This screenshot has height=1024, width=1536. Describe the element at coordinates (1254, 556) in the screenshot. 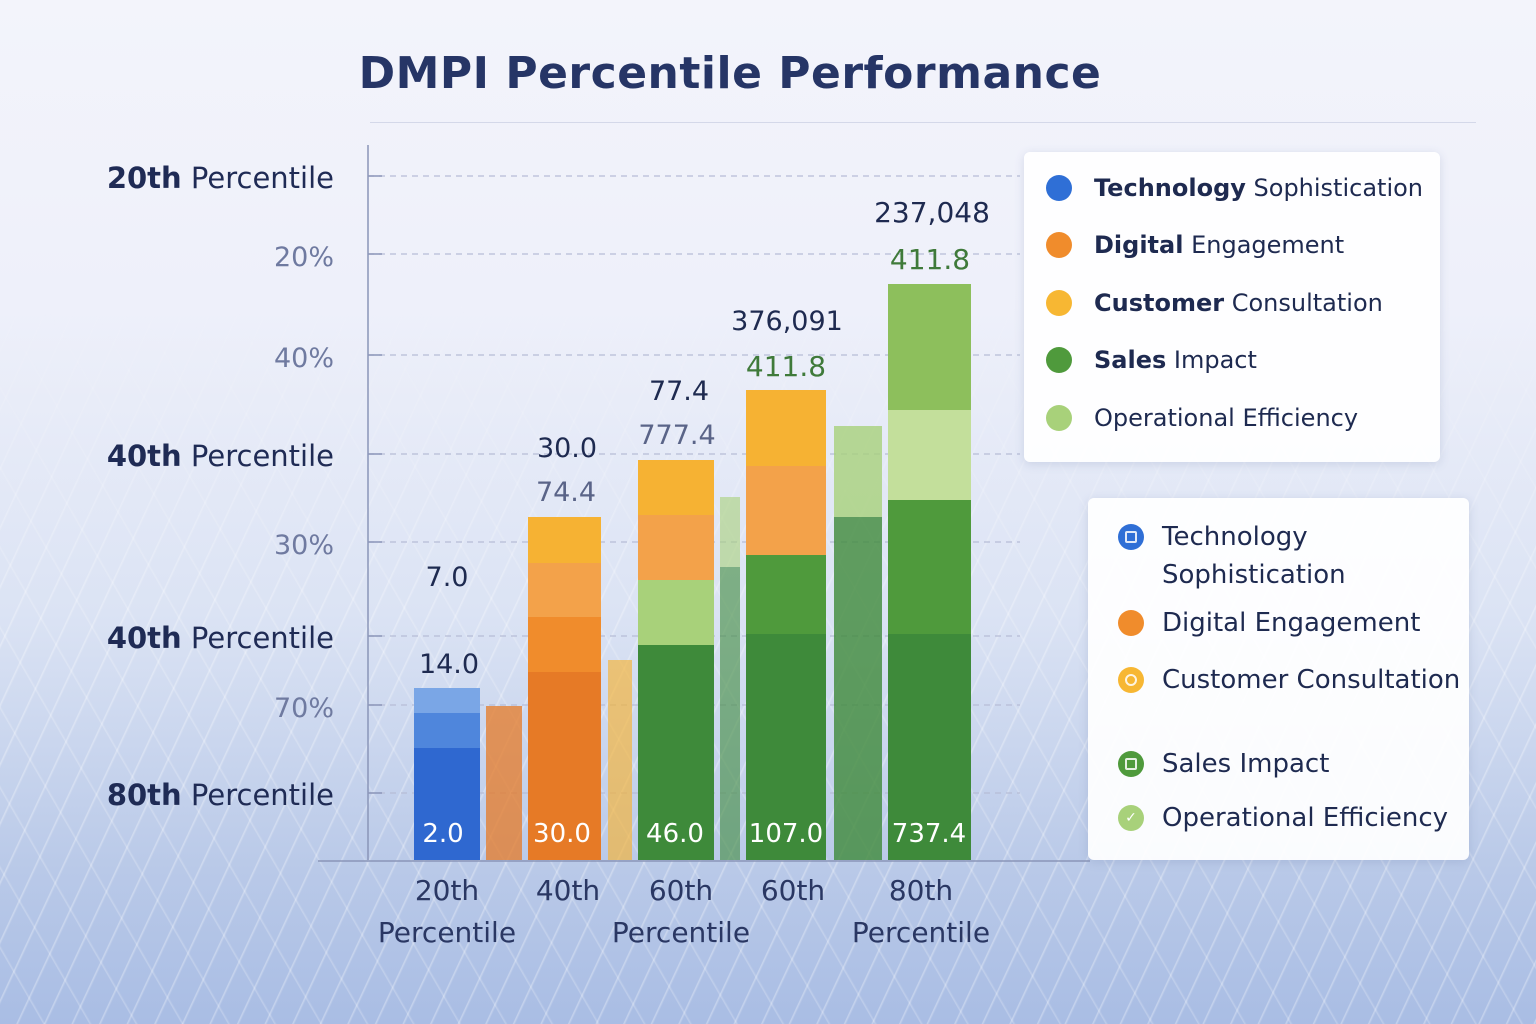

I see `legend2-label: Technology Sophistication` at that location.